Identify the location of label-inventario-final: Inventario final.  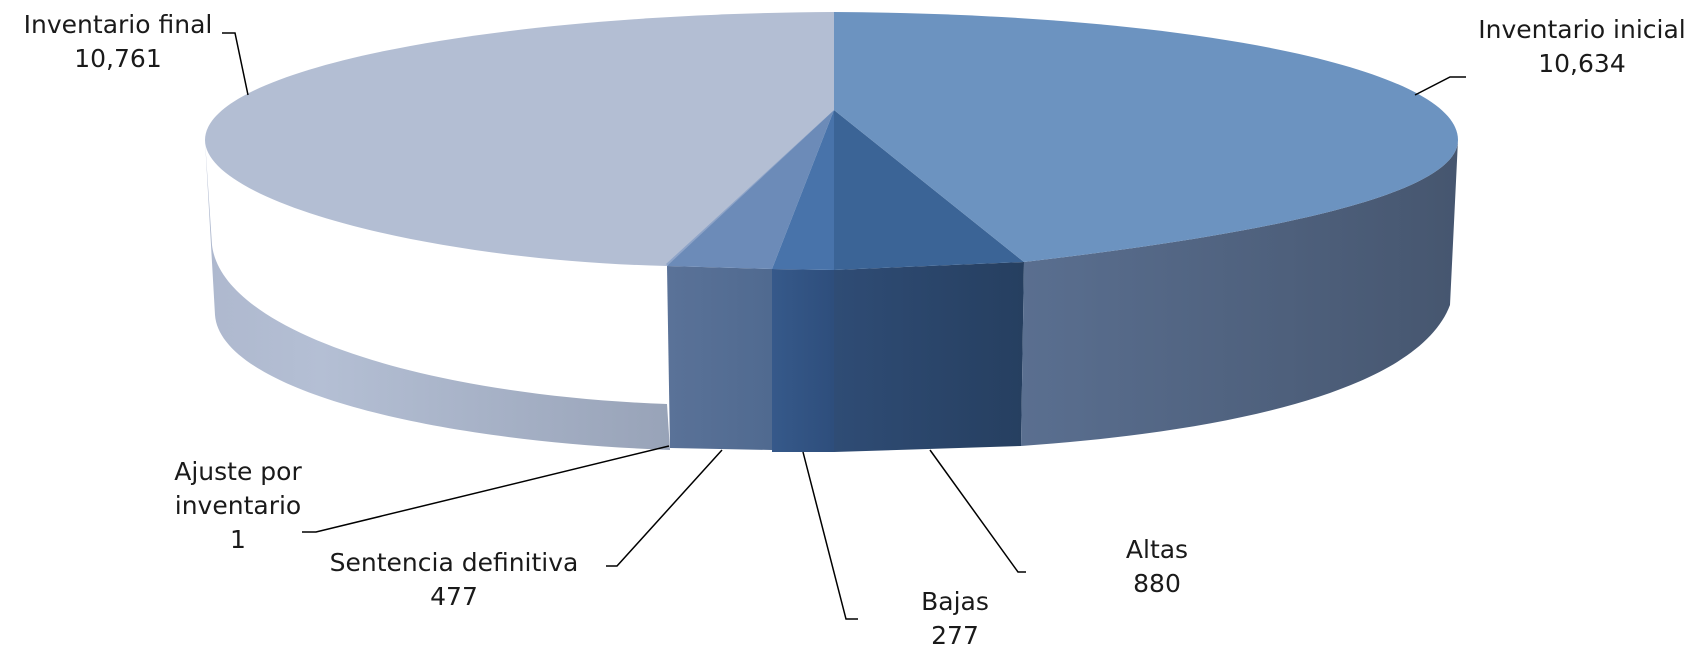
(118, 24).